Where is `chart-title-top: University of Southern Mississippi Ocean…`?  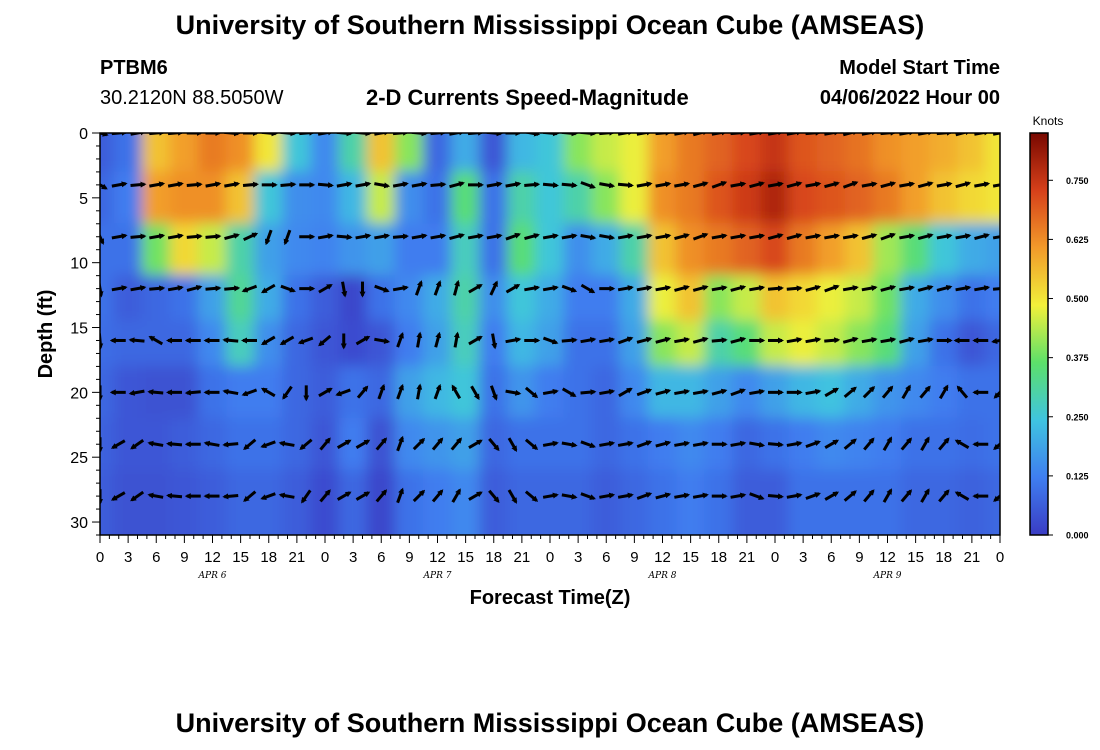
chart-title-top: University of Southern Mississippi Ocean… is located at coordinates (550, 25).